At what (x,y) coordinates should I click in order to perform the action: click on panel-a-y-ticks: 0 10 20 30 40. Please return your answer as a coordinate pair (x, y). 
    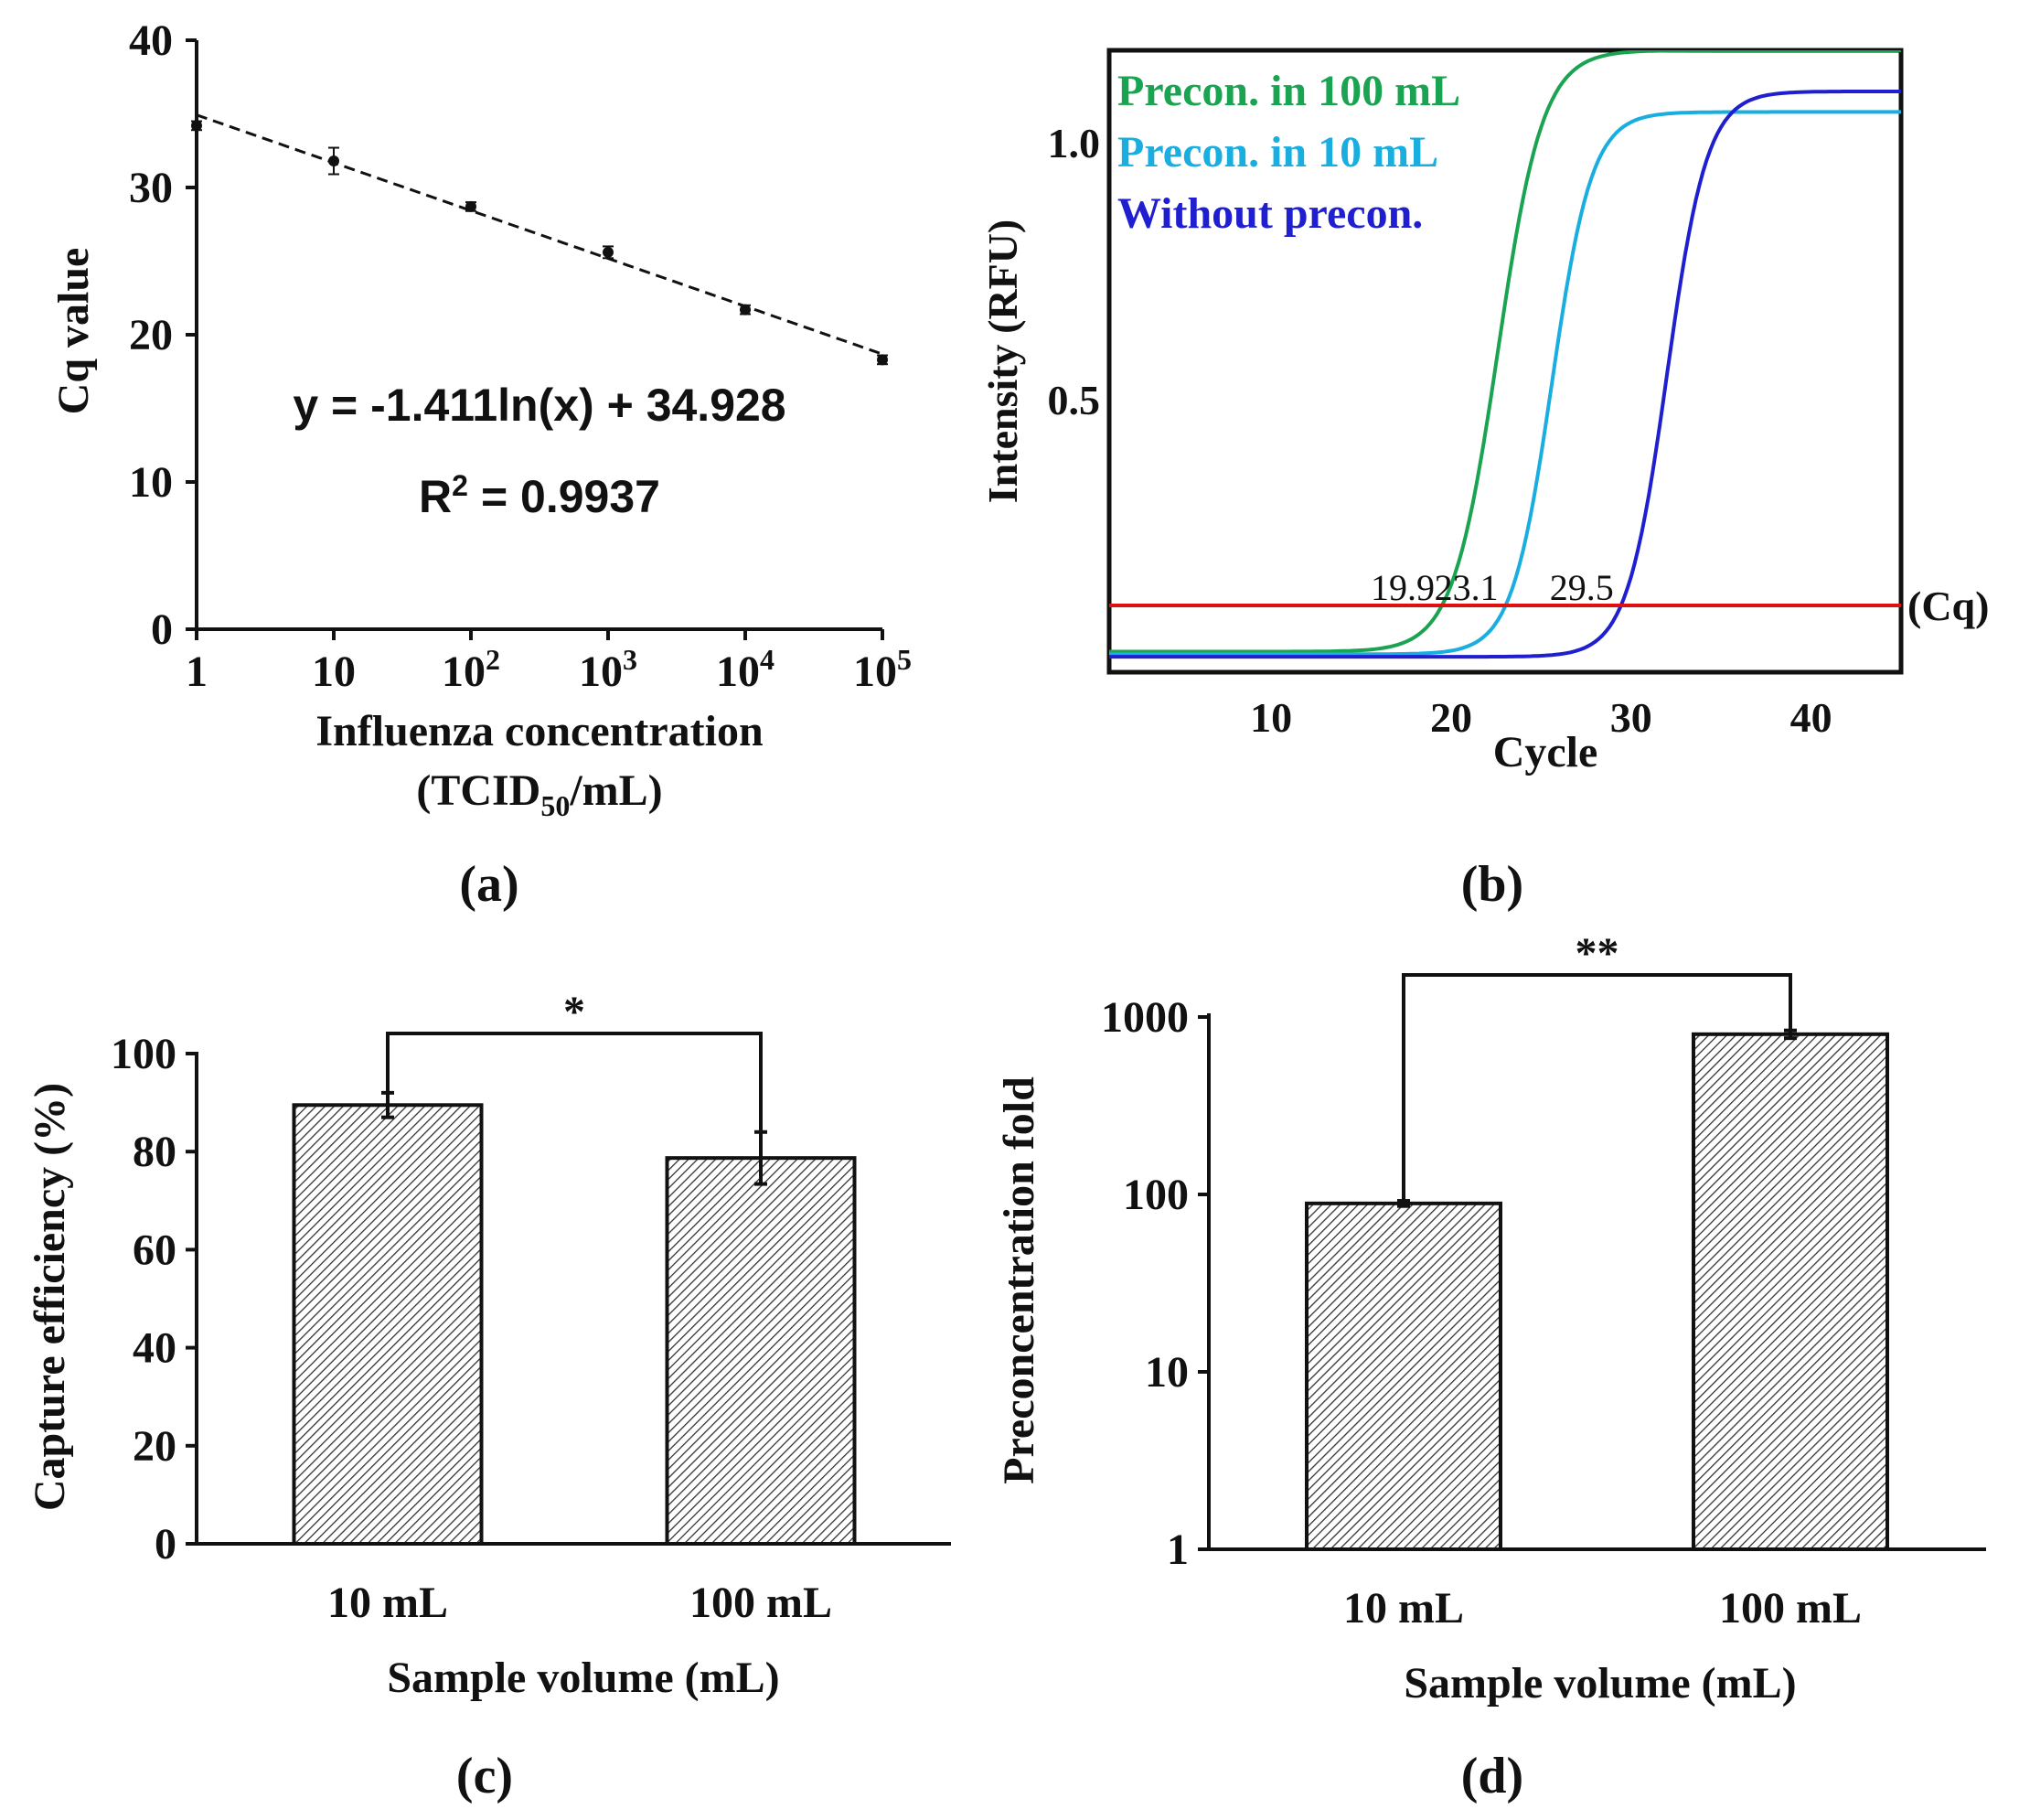
    Looking at the image, I should click on (163, 335).